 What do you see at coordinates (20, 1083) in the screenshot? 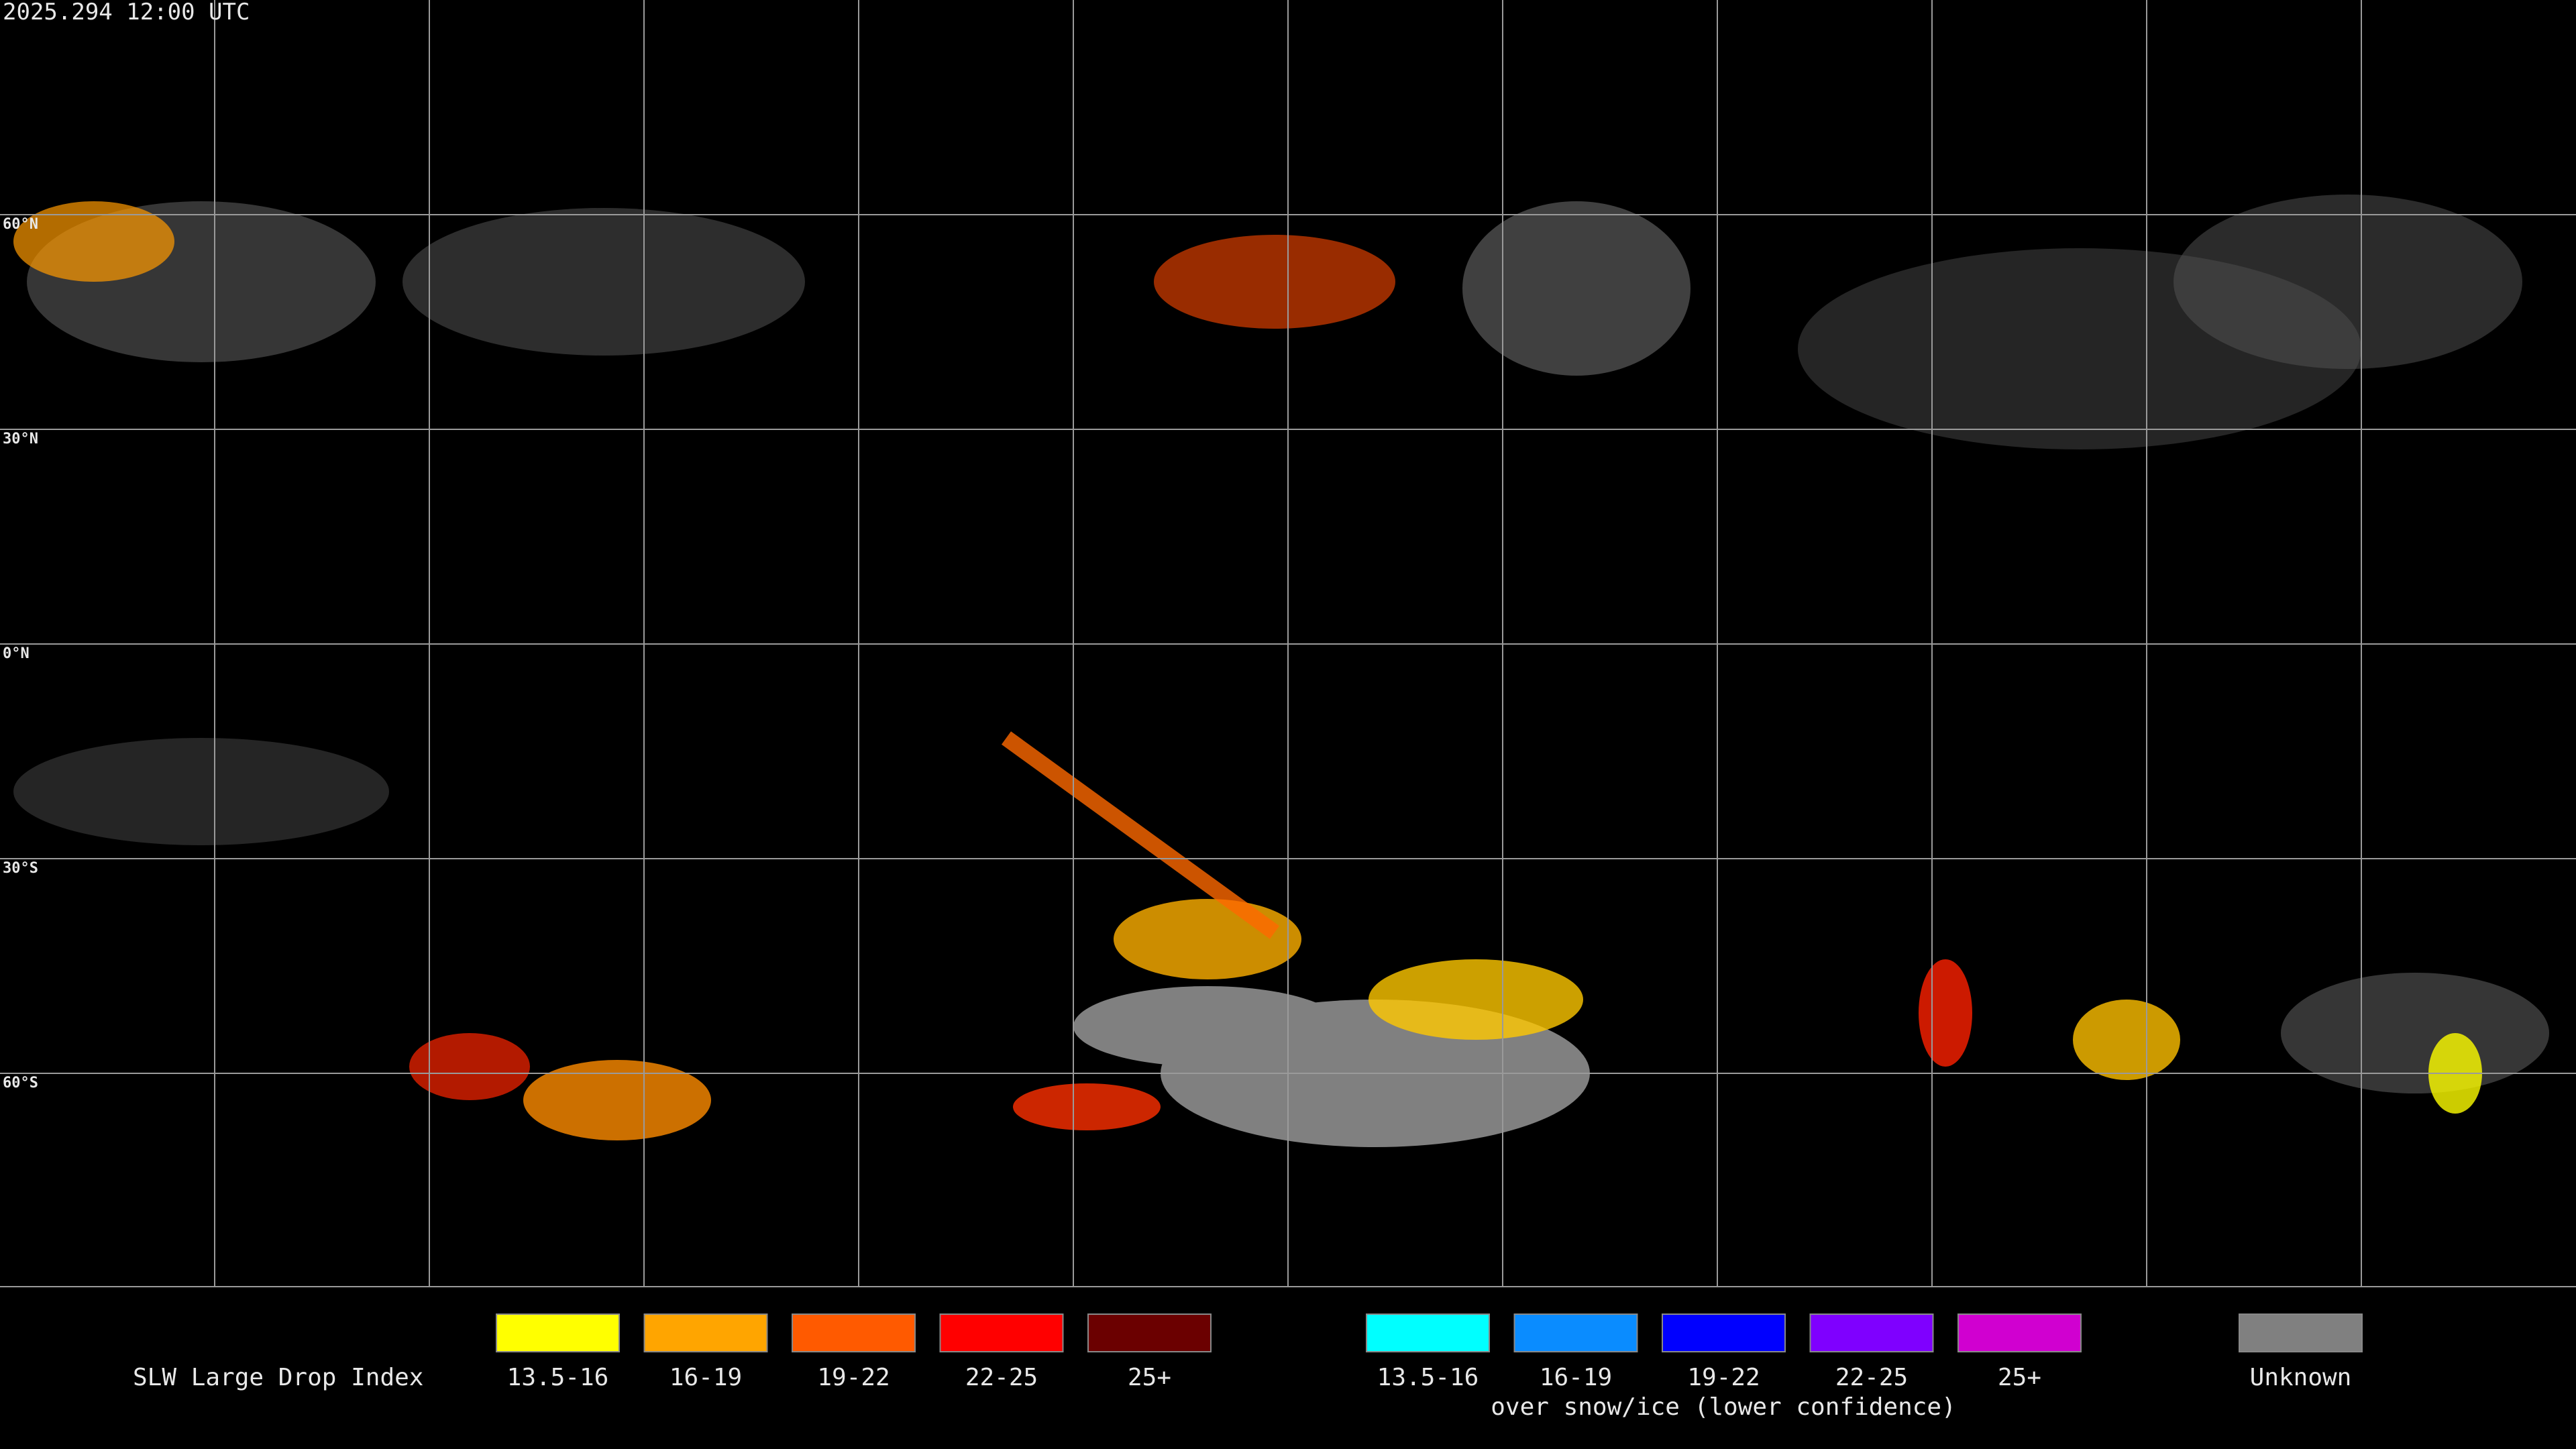
I see `latitude-label: 60°S` at bounding box center [20, 1083].